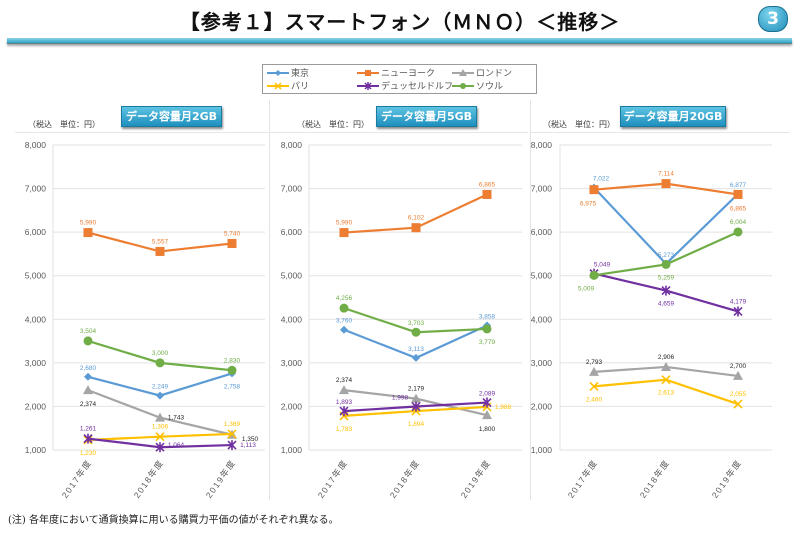 The height and width of the screenshot is (554, 800). What do you see at coordinates (176, 418) in the screenshot?
I see `data-label: 1,743` at bounding box center [176, 418].